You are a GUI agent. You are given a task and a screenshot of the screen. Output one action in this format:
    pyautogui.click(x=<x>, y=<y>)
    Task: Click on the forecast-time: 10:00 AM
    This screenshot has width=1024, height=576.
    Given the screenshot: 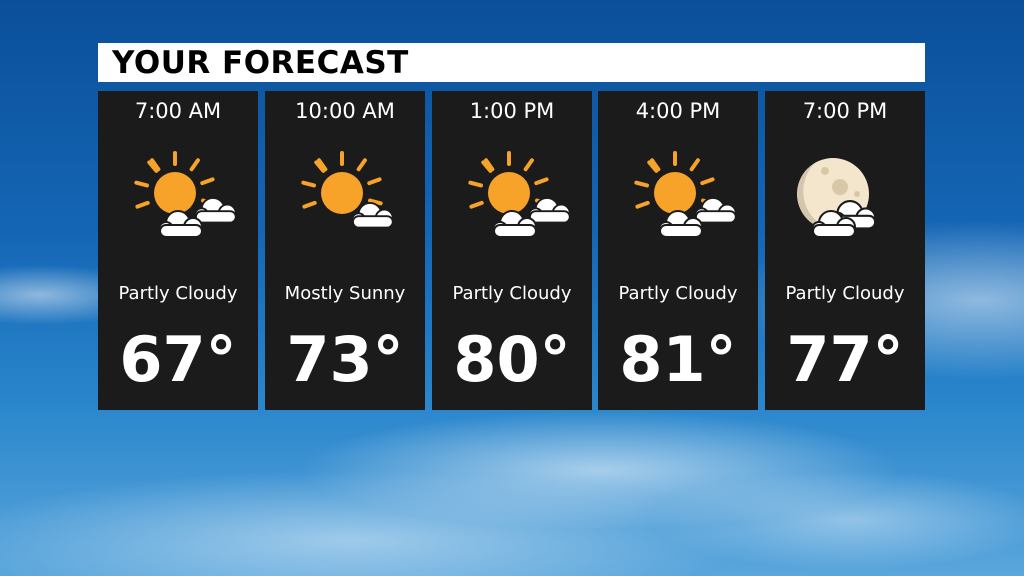 What is the action you would take?
    pyautogui.click(x=345, y=111)
    